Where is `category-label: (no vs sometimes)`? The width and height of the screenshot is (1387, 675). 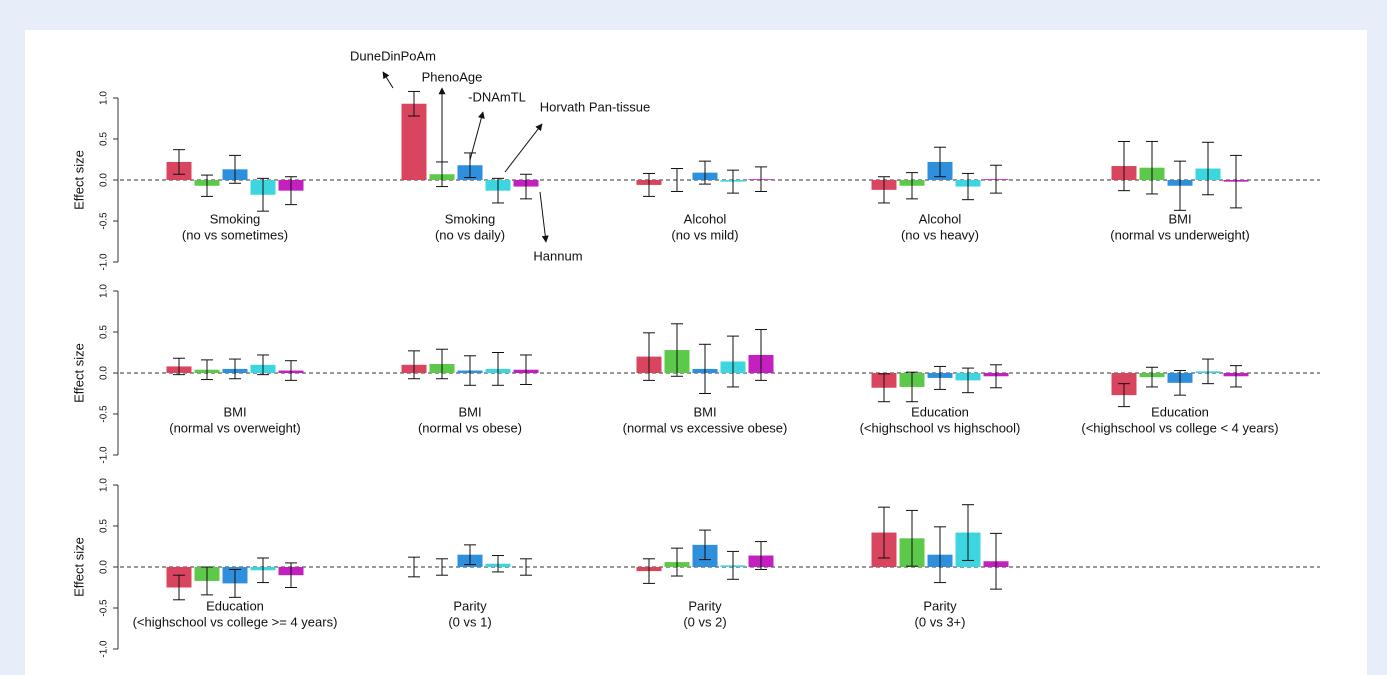 category-label: (no vs sometimes) is located at coordinates (235, 234).